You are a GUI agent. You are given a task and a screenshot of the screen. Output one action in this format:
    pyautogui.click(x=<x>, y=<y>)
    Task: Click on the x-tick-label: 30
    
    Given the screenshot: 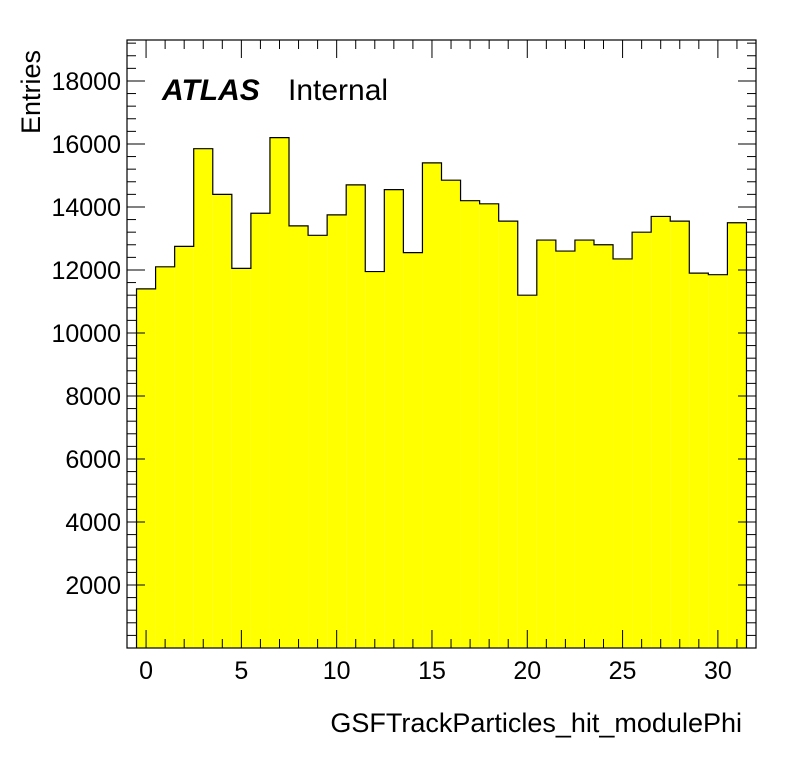 What is the action you would take?
    pyautogui.click(x=718, y=671)
    